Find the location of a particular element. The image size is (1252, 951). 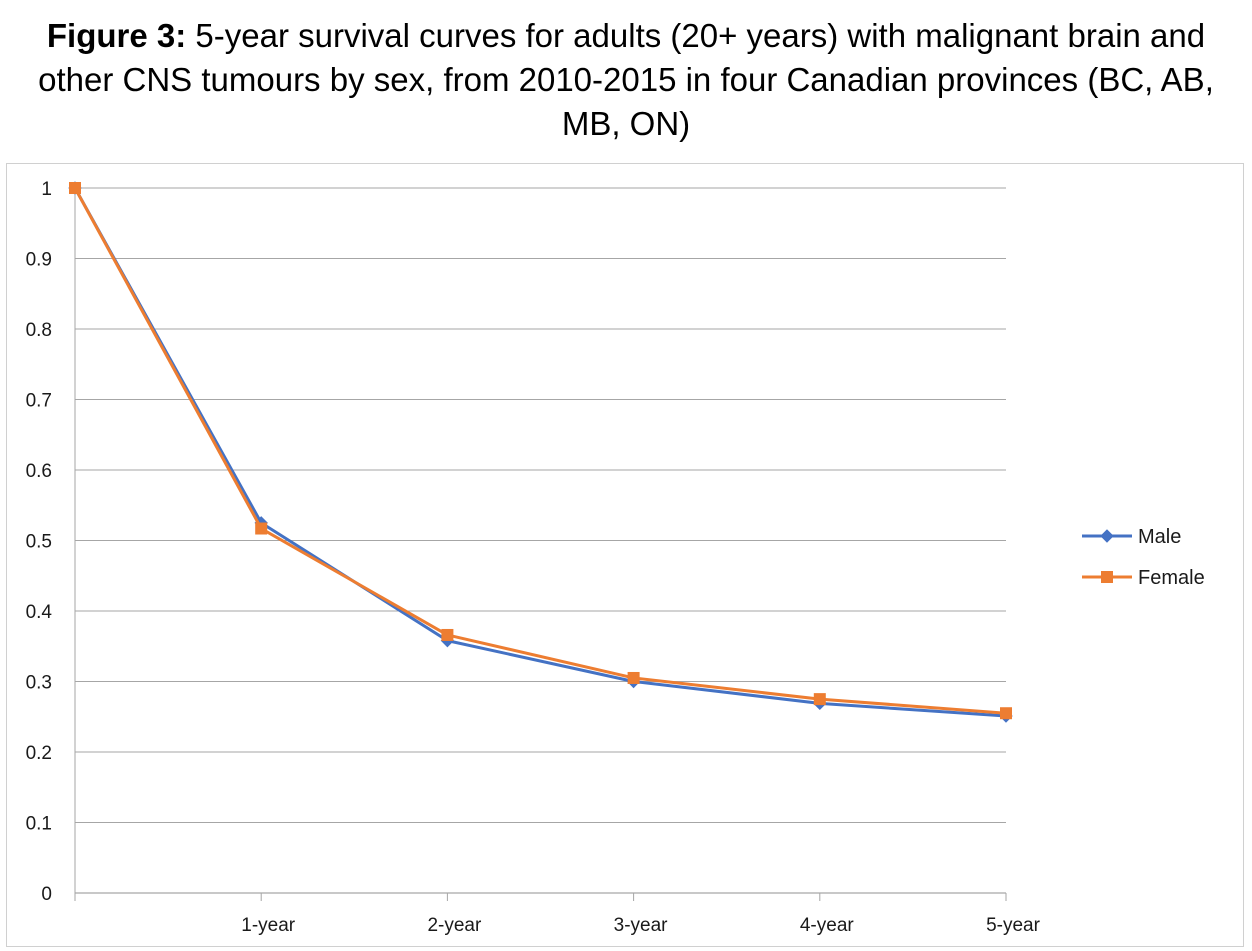

y-tick-label: 0.7 is located at coordinates (39, 401).